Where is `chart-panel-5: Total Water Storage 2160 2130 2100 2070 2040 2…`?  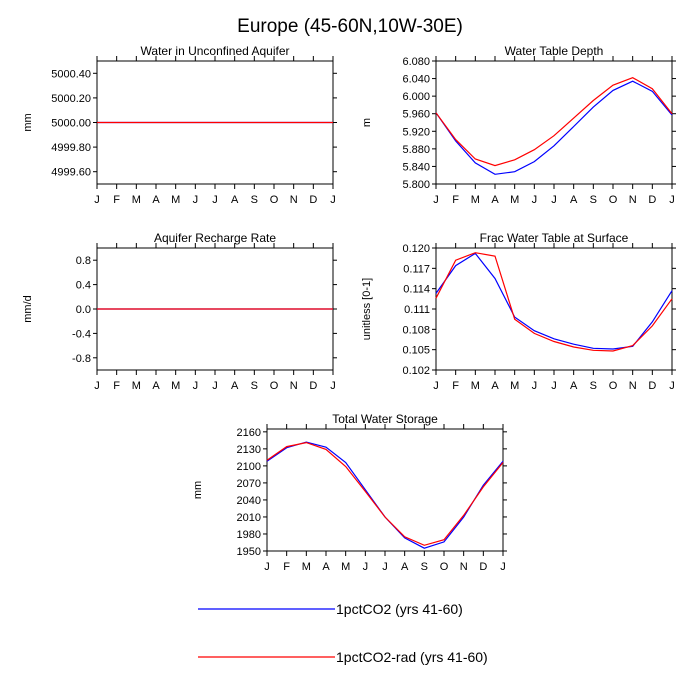
chart-panel-5: Total Water Storage 2160 2130 2100 2070 2040 2… is located at coordinates (349, 492).